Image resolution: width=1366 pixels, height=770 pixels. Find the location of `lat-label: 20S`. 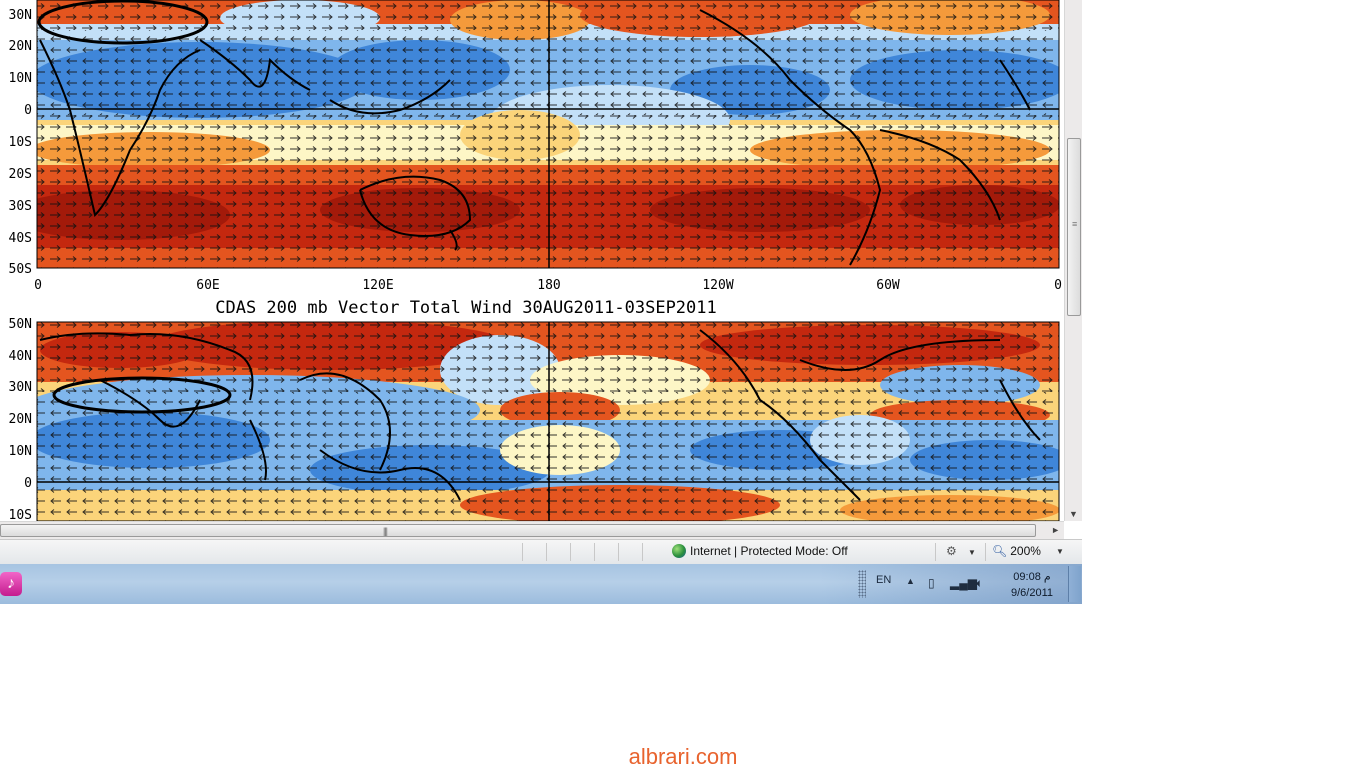

lat-label: 20S is located at coordinates (20, 174).